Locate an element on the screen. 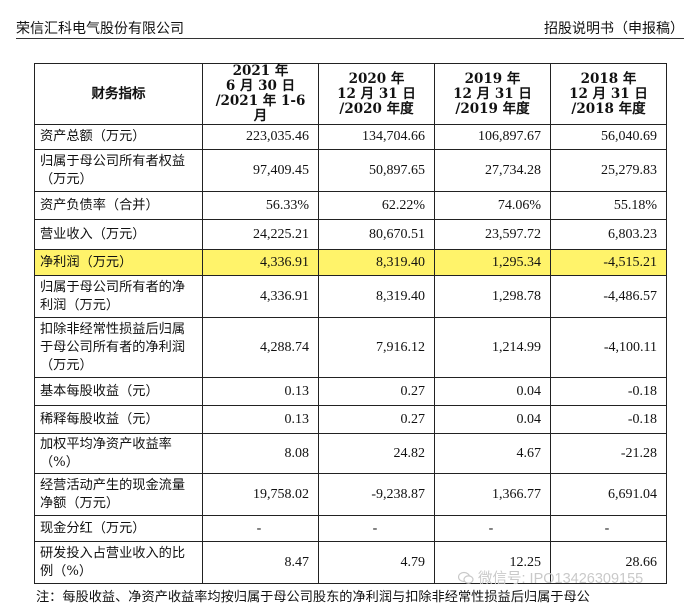 This screenshot has height=609, width=700. cell-value: 56.33% is located at coordinates (260, 205).